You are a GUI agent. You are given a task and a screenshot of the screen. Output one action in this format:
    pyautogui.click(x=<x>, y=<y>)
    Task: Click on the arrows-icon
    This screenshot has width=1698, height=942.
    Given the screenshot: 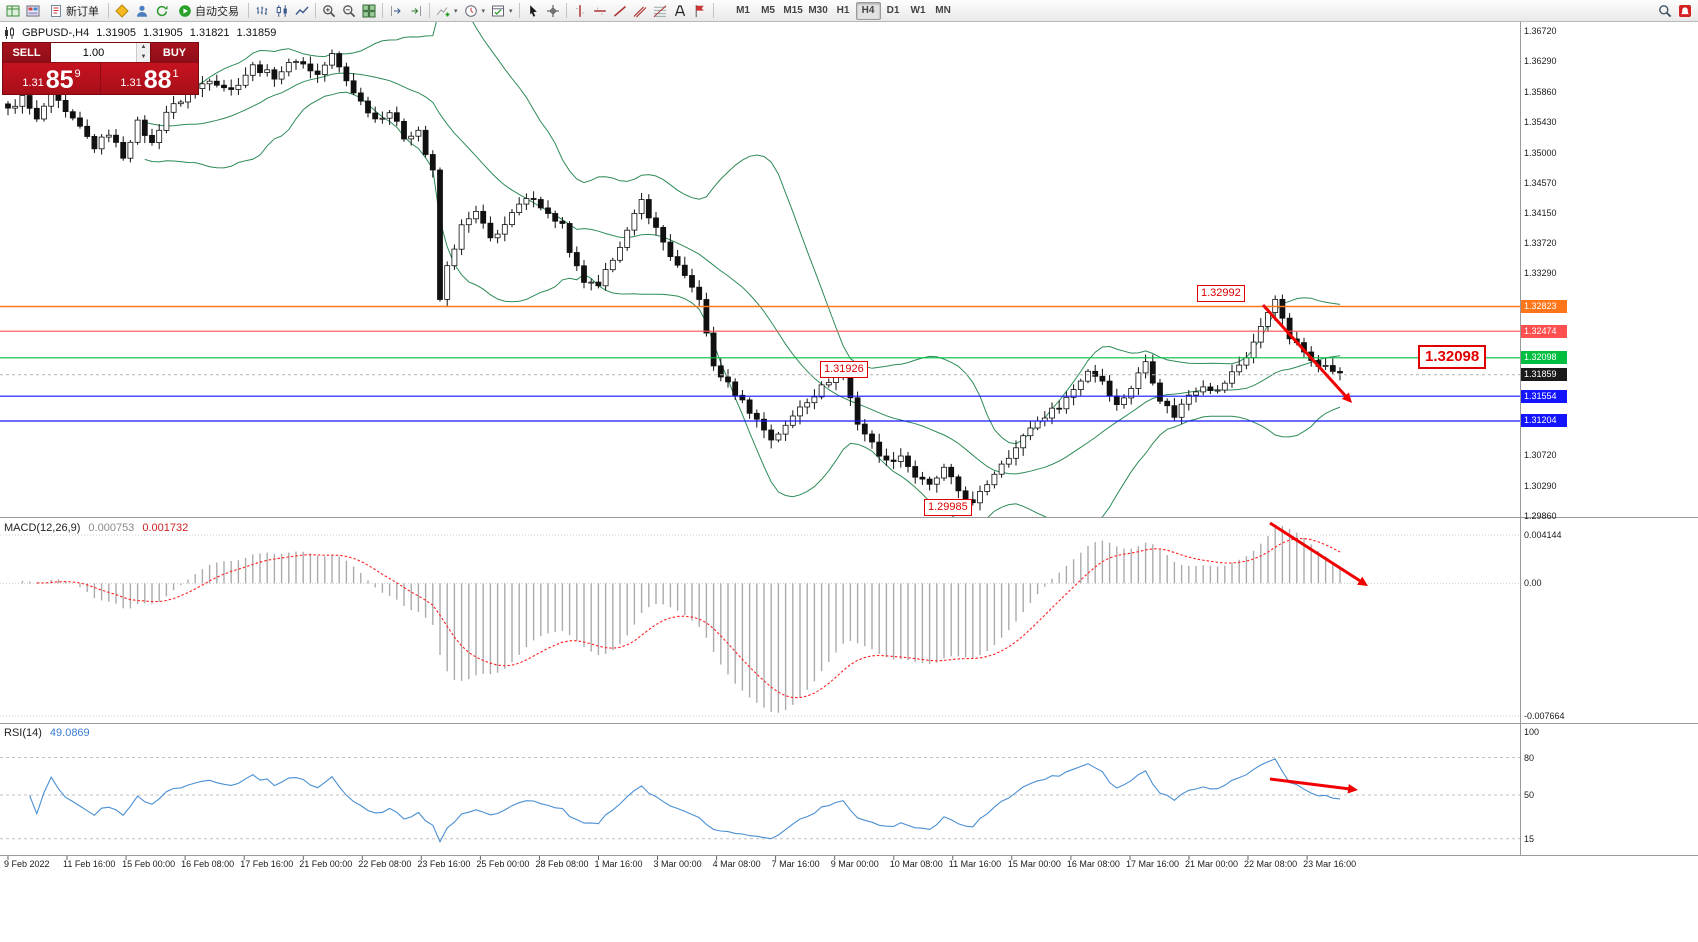 What is the action you would take?
    pyautogui.click(x=700, y=11)
    